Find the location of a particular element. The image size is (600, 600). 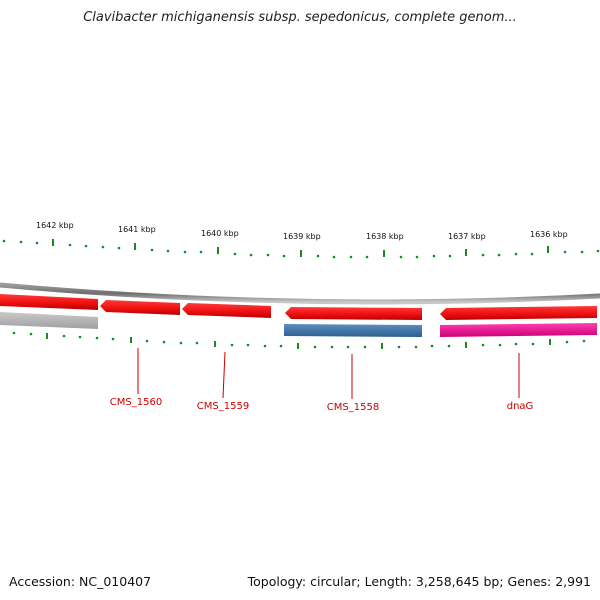

forward-strand-track is located at coordinates (298, 307).